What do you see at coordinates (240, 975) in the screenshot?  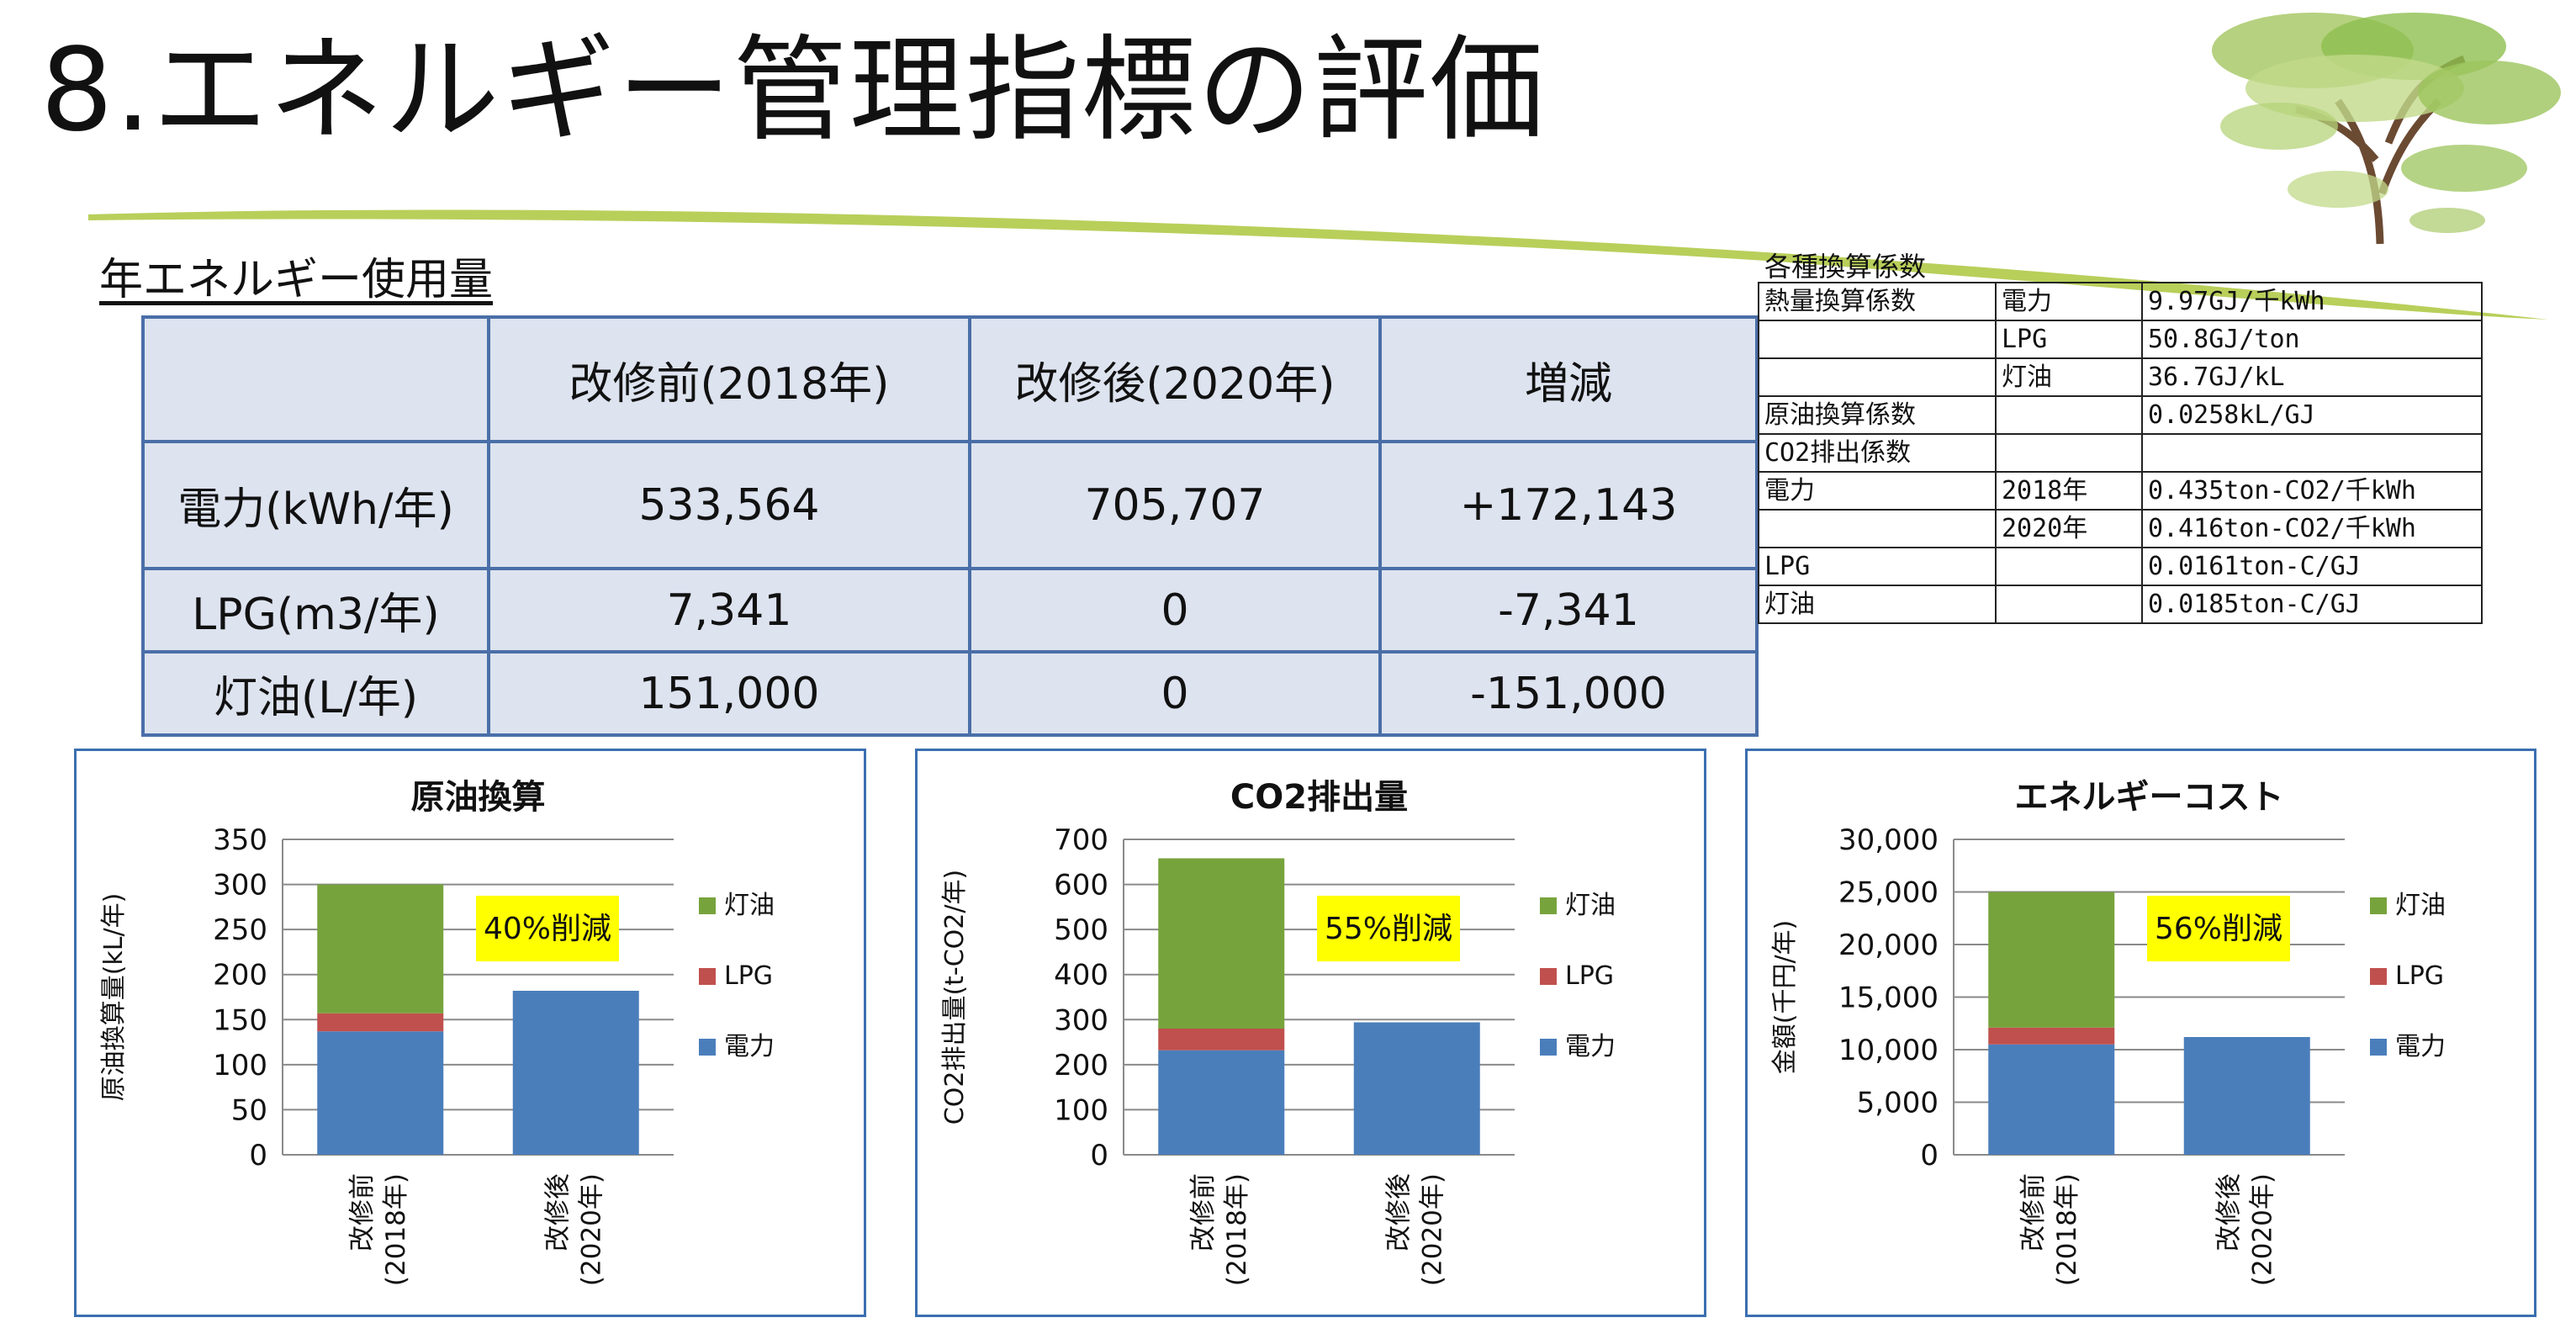 I see `y-tick-label: 200` at bounding box center [240, 975].